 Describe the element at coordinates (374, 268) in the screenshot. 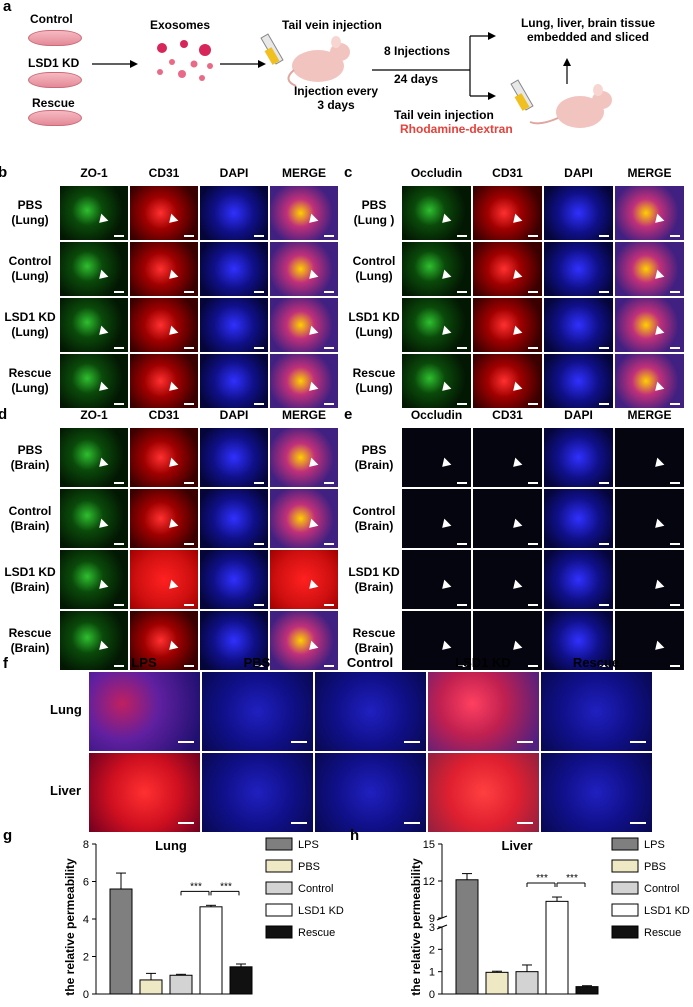

I see `row-header: Control (Lung)` at that location.